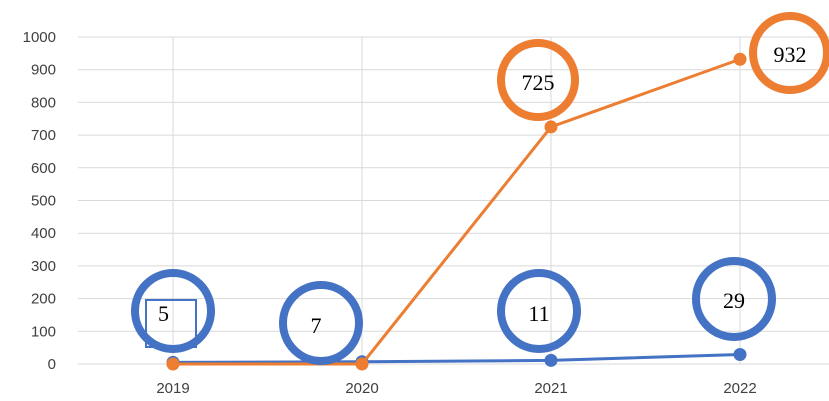 Image resolution: width=829 pixels, height=401 pixels. Describe the element at coordinates (550, 388) in the screenshot. I see `x-tick-label: 2021` at that location.